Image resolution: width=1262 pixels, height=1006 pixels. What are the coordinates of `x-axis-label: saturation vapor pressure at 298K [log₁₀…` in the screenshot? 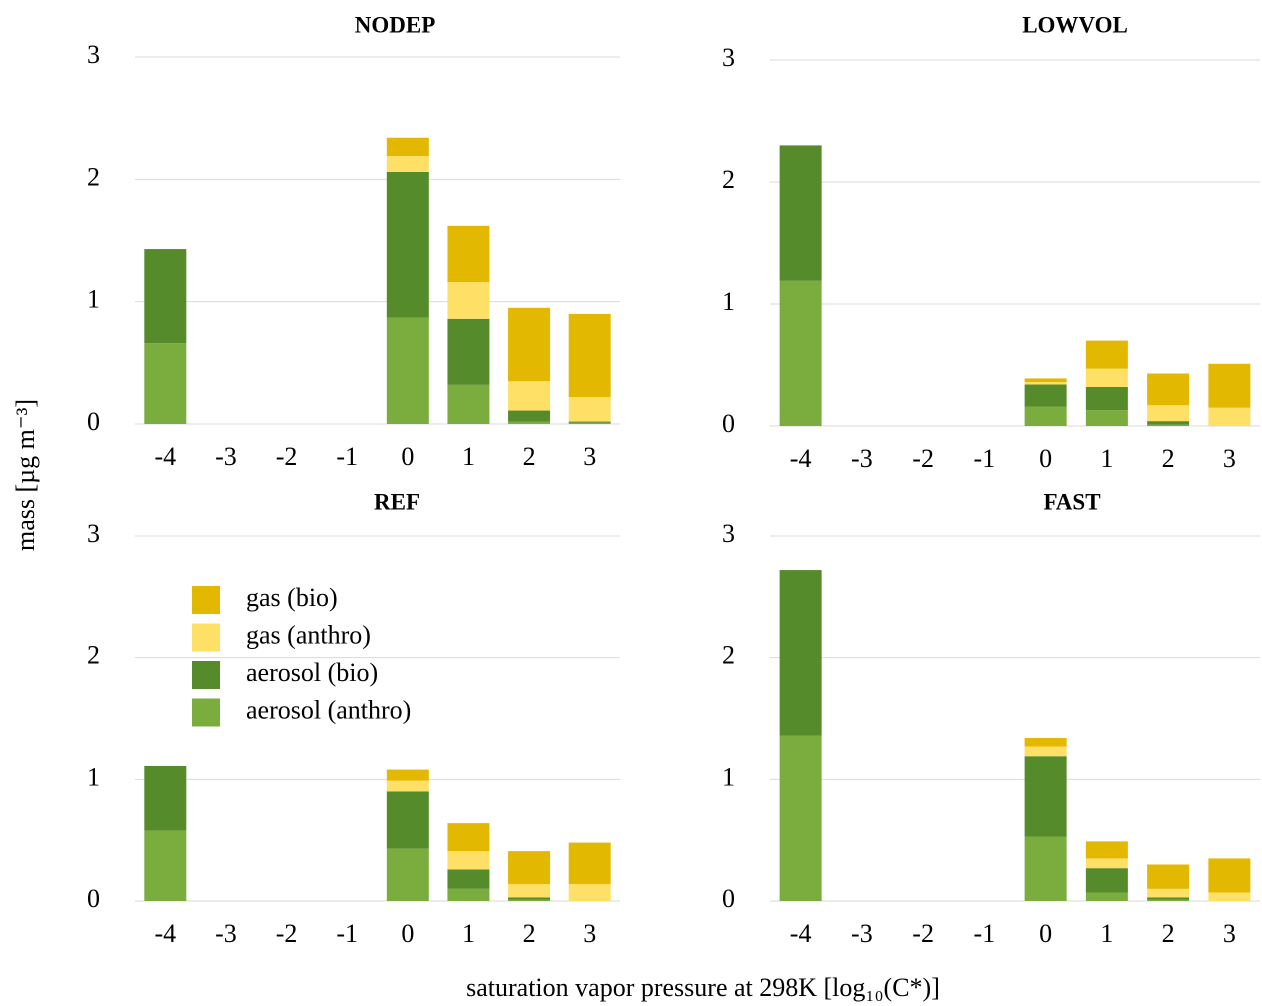 It's located at (703, 987).